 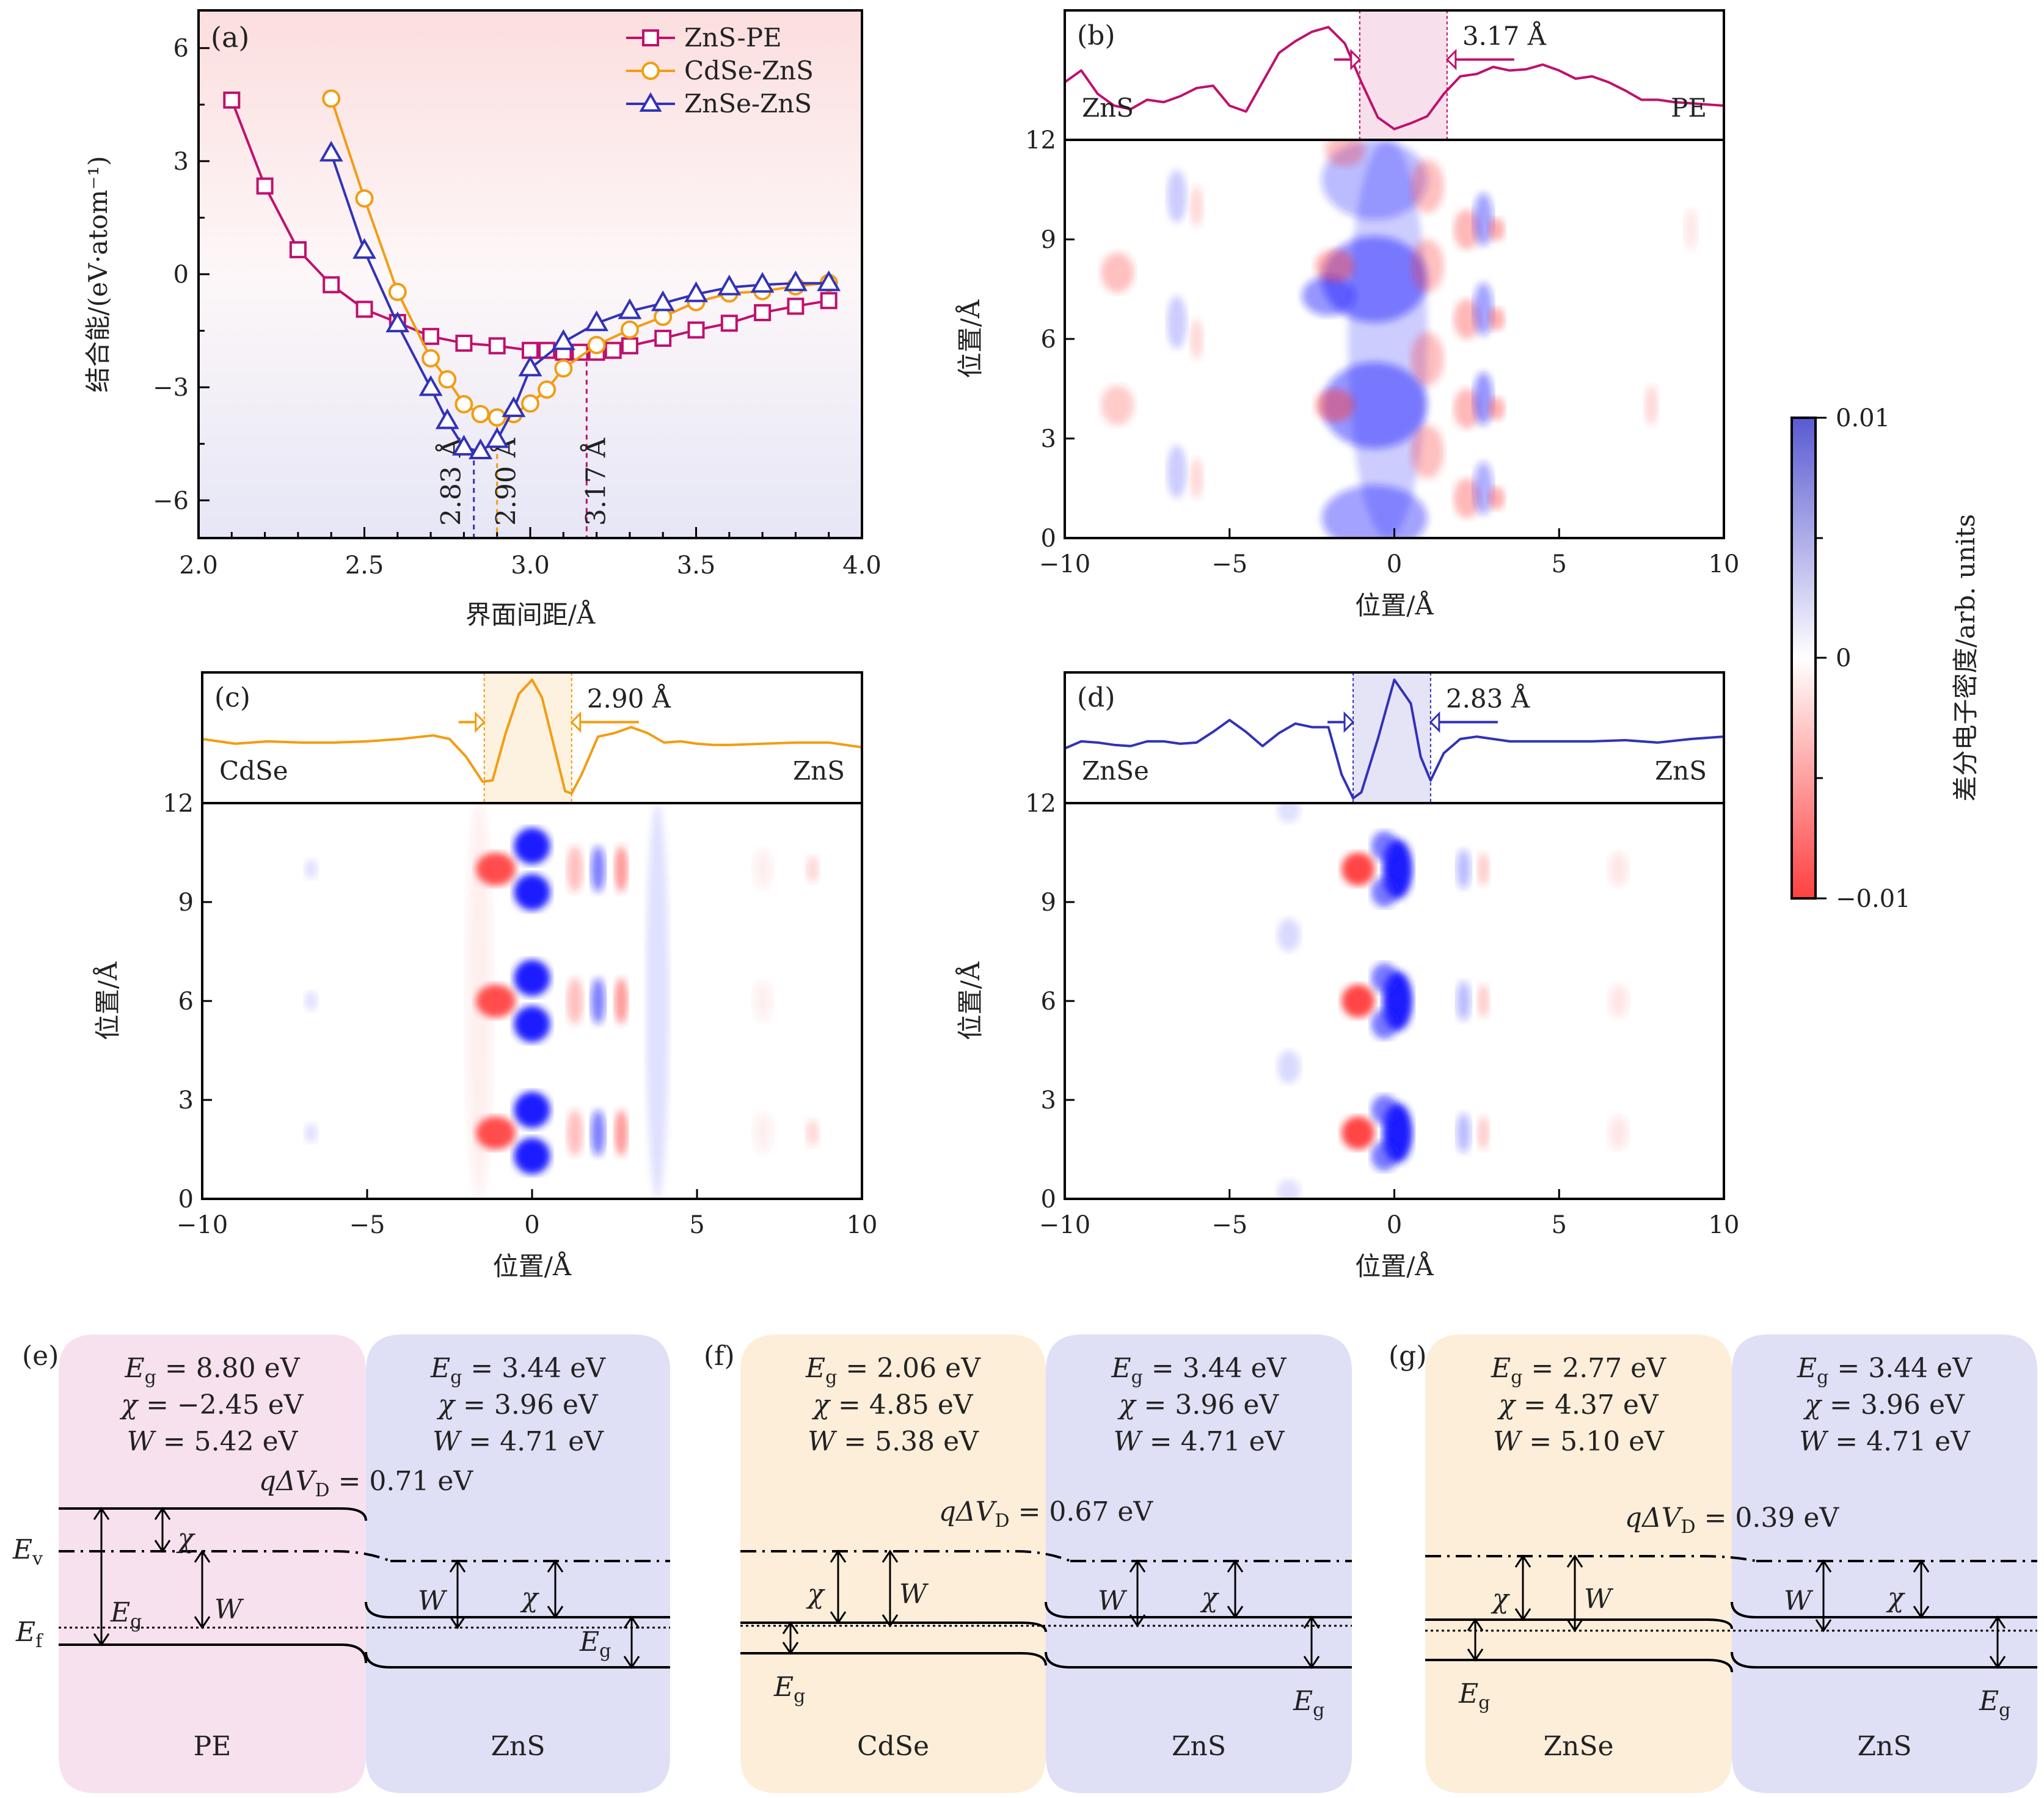 What do you see at coordinates (733, 38) in the screenshot?
I see `legend-label: ZnS-PE` at bounding box center [733, 38].